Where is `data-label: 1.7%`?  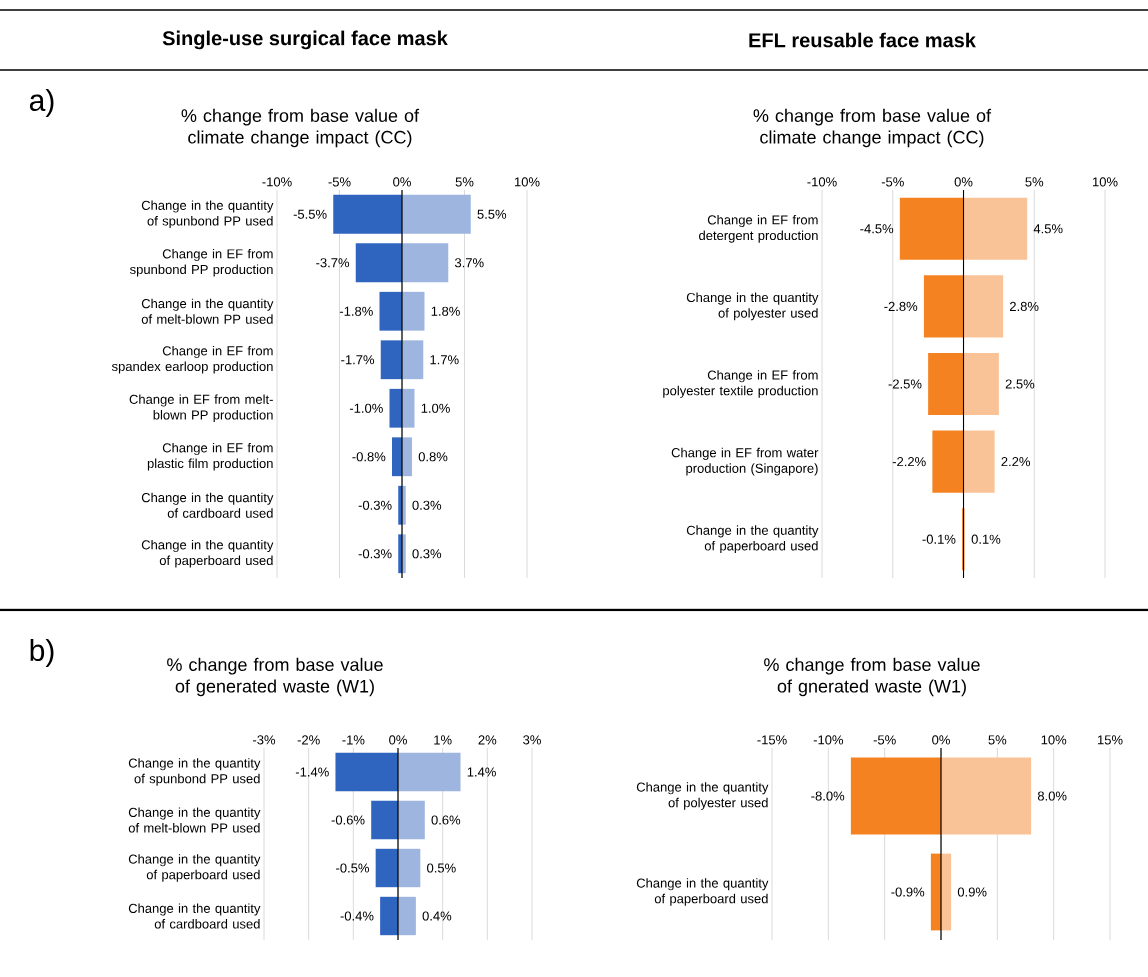 data-label: 1.7% is located at coordinates (444, 360).